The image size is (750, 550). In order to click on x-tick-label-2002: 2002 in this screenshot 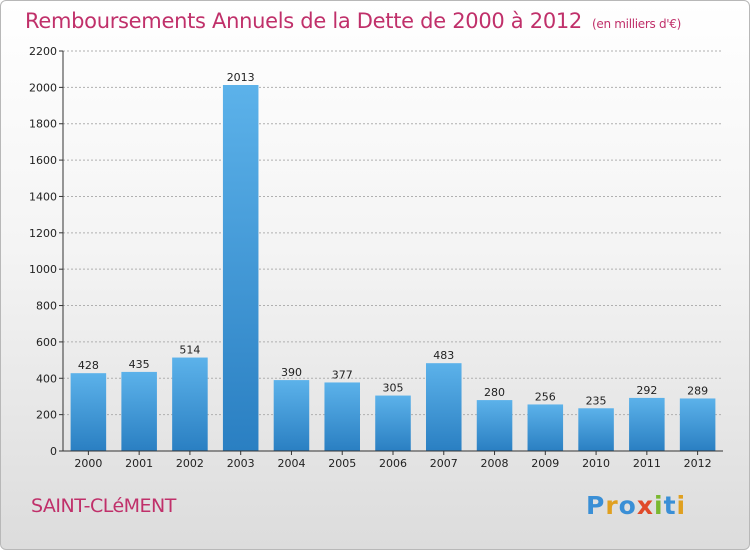, I will do `click(190, 463)`.